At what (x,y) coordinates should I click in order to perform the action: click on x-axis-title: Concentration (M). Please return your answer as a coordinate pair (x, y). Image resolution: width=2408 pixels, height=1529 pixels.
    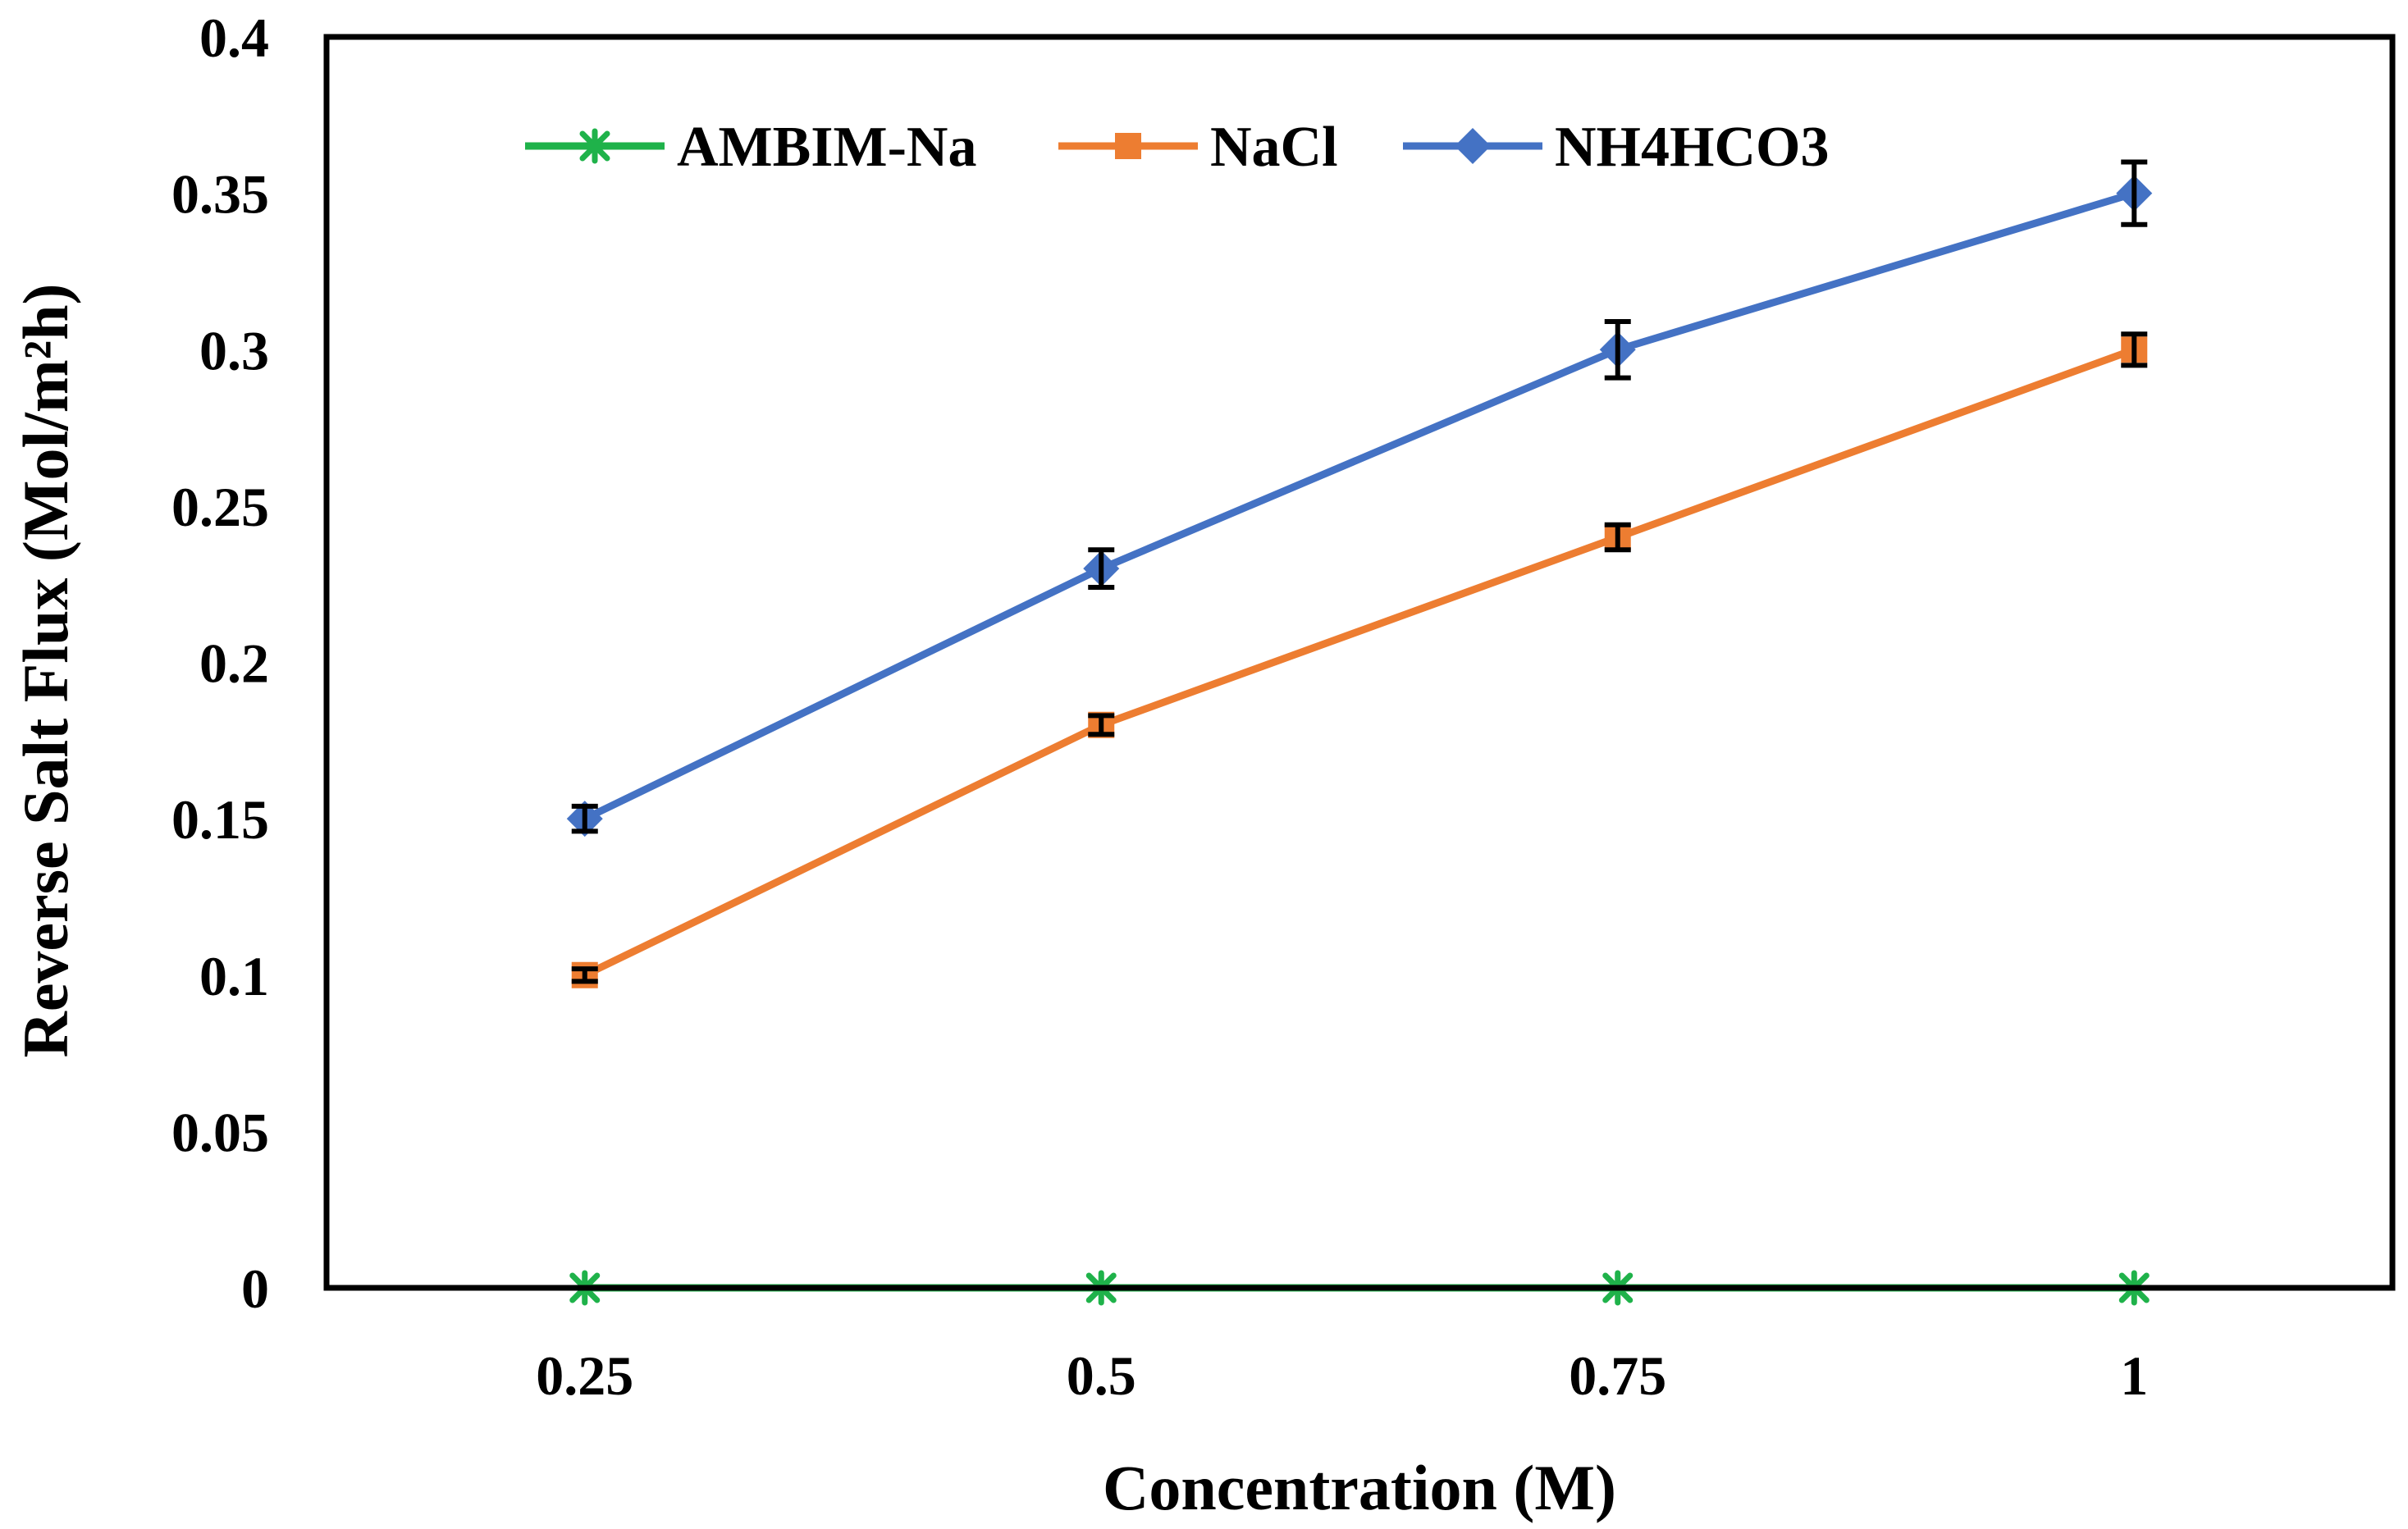
    Looking at the image, I should click on (1359, 1487).